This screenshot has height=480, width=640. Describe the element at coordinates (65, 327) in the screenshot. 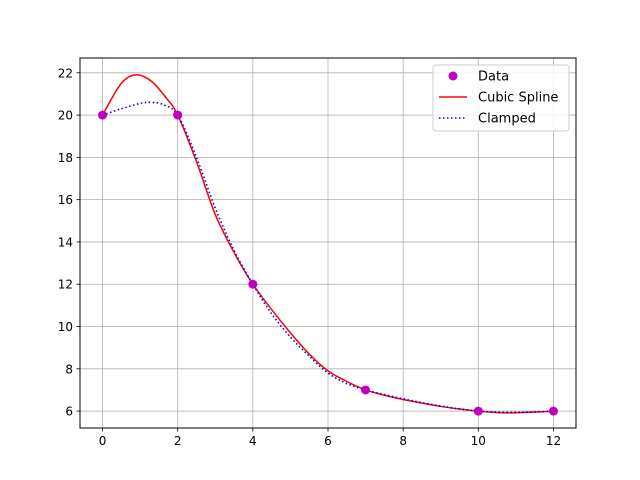

I see `y-tick-label: 10` at that location.